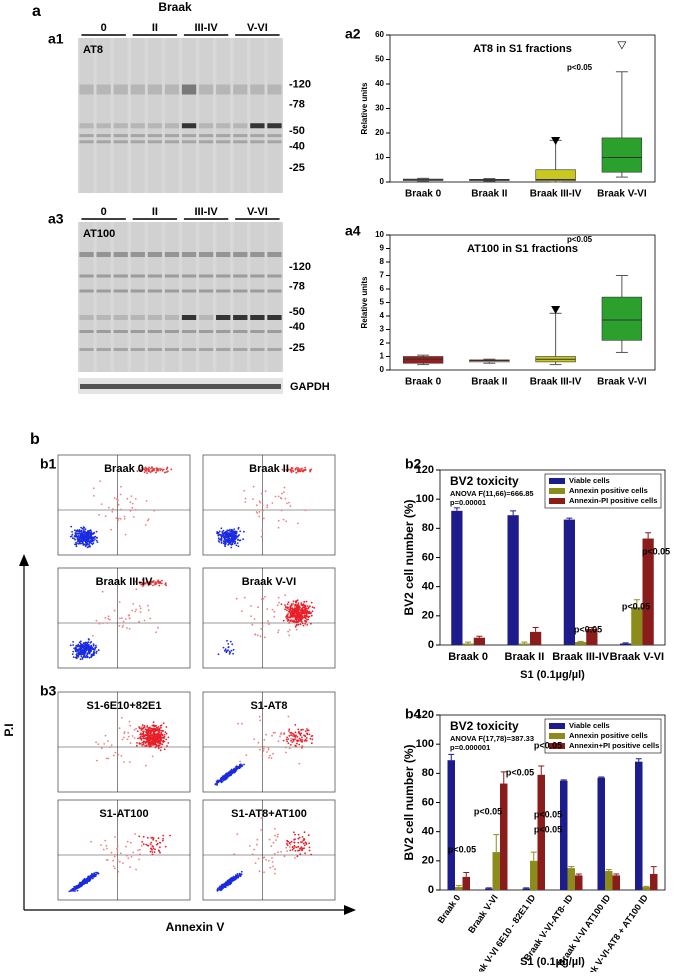 This screenshot has height=977, width=685. Describe the element at coordinates (269, 469) in the screenshot. I see `plot-title: Braak II` at that location.